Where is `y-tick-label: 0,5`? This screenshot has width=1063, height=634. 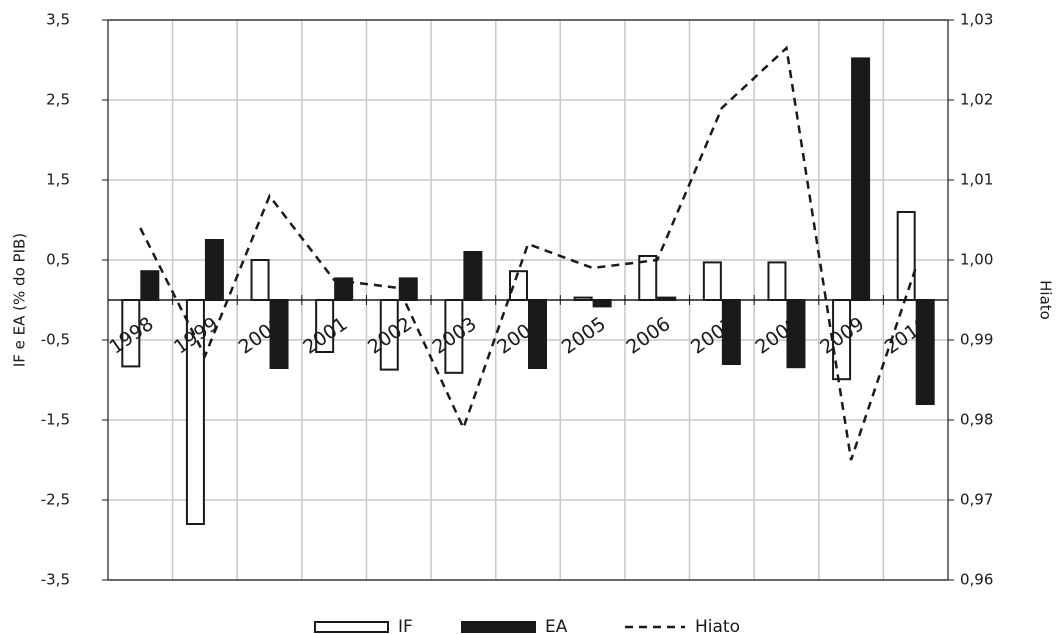
y-tick-label: 0,5 is located at coordinates (58, 260).